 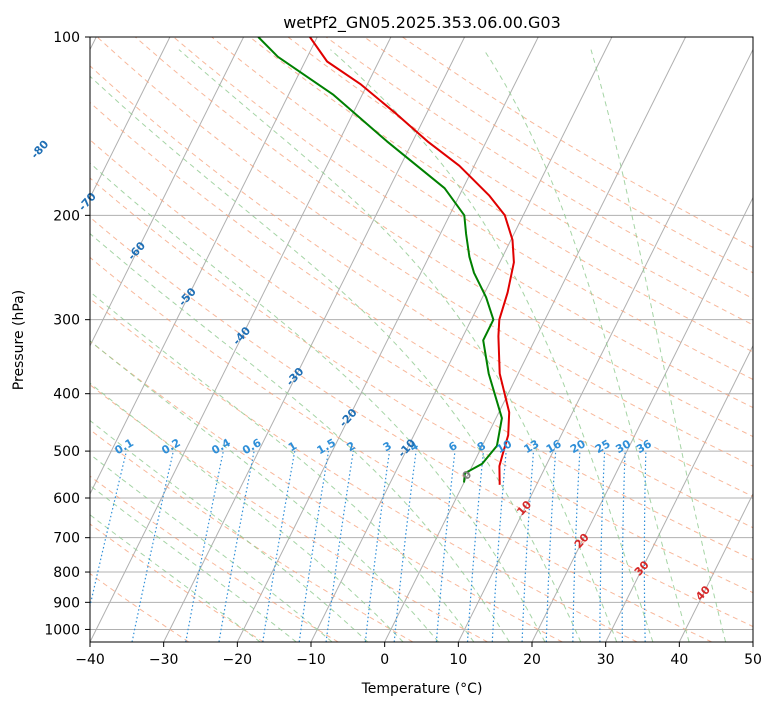 What do you see at coordinates (623, 446) in the screenshot?
I see `mixing-ratio-label: 30` at bounding box center [623, 446].